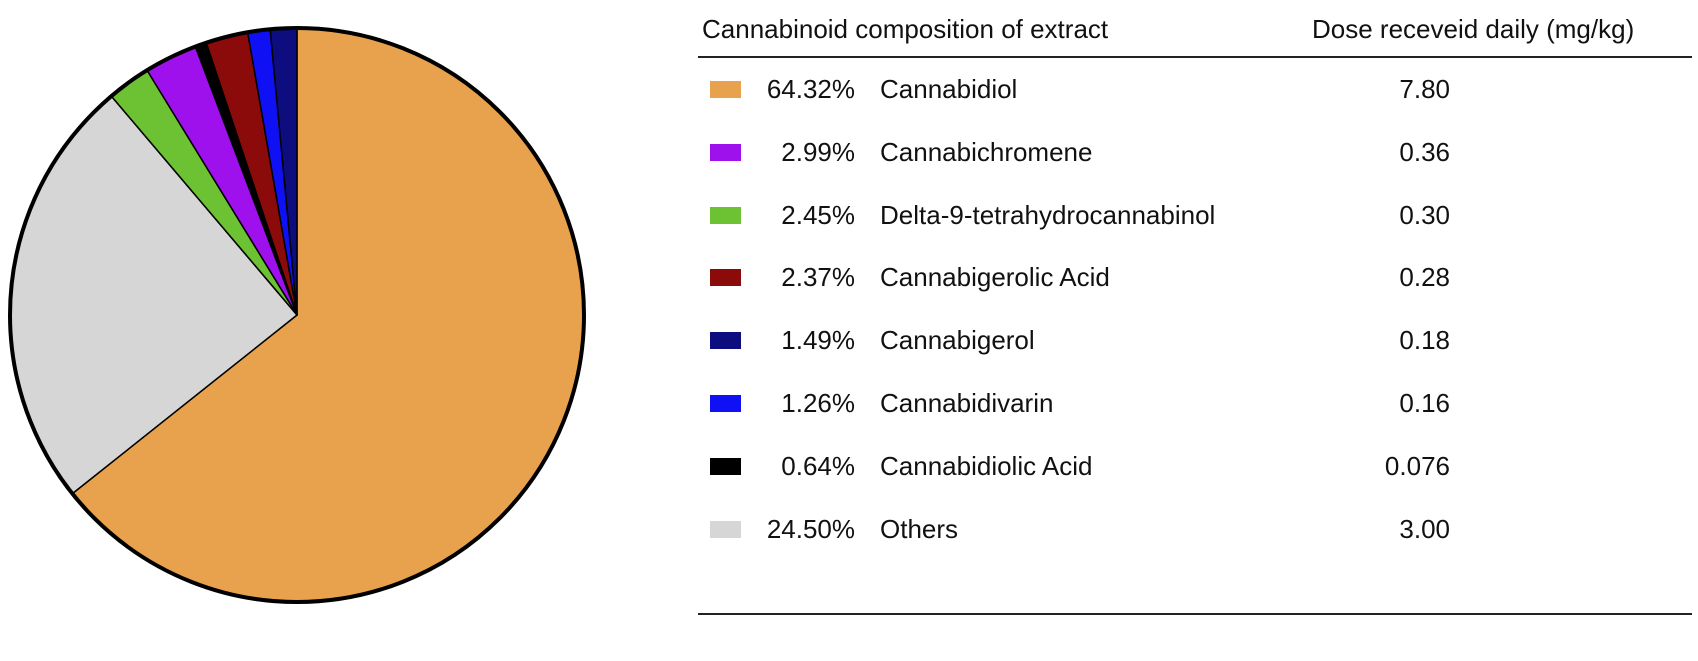 The height and width of the screenshot is (661, 1698). I want to click on legend-row-others: 24.50% Others 3.00, so click(1195, 530).